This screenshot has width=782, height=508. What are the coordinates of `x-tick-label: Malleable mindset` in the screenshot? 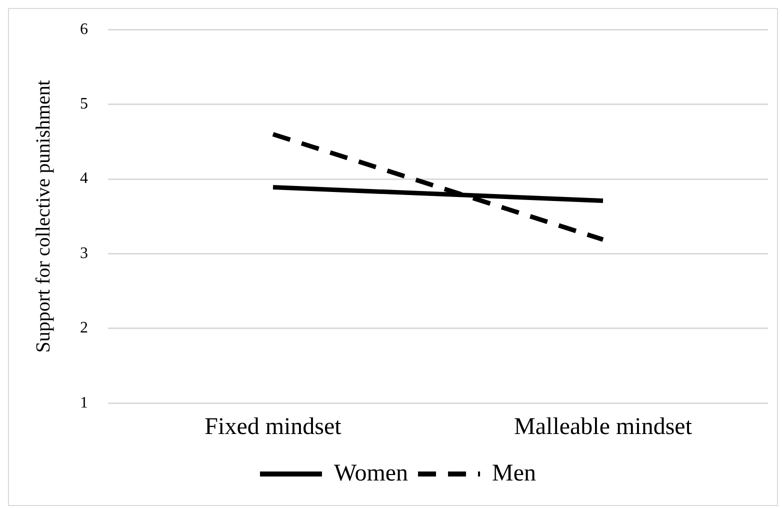 It's located at (603, 427).